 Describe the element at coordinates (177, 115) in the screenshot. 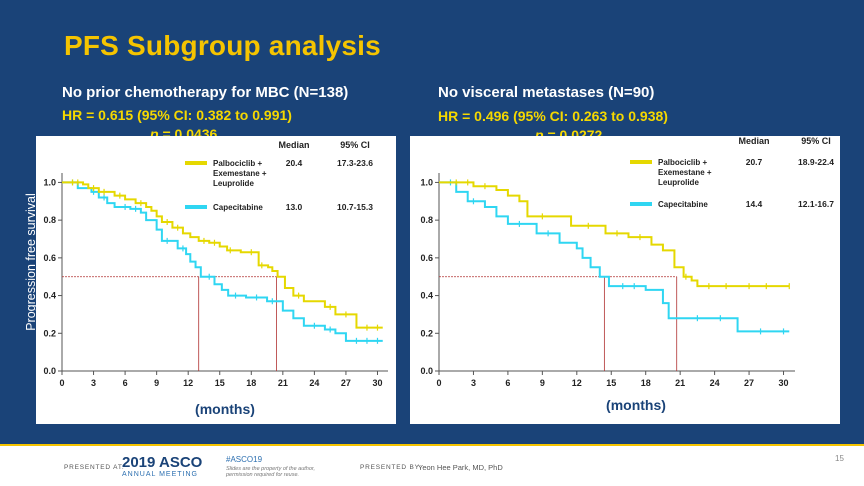

I see `left-hr-text: HR = 0.615 (95% CI: 0.382 to 0.991)` at that location.